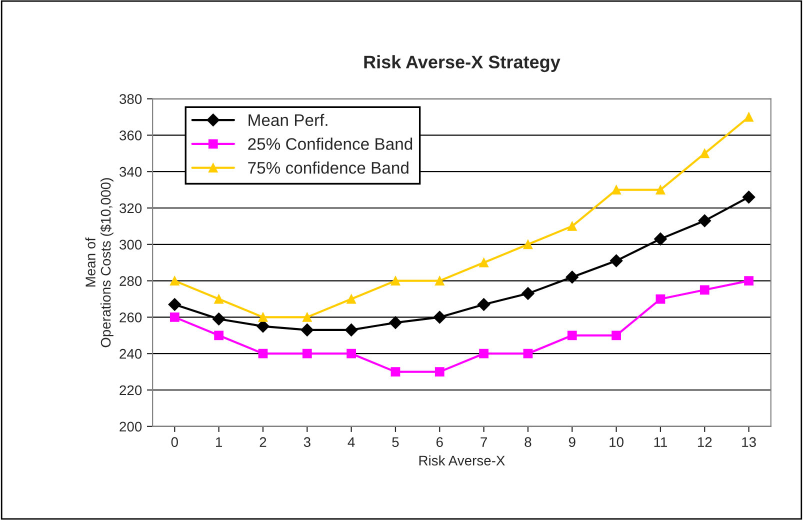 This screenshot has height=520, width=803. What do you see at coordinates (351, 442) in the screenshot?
I see `x-tick-label: 4` at bounding box center [351, 442].